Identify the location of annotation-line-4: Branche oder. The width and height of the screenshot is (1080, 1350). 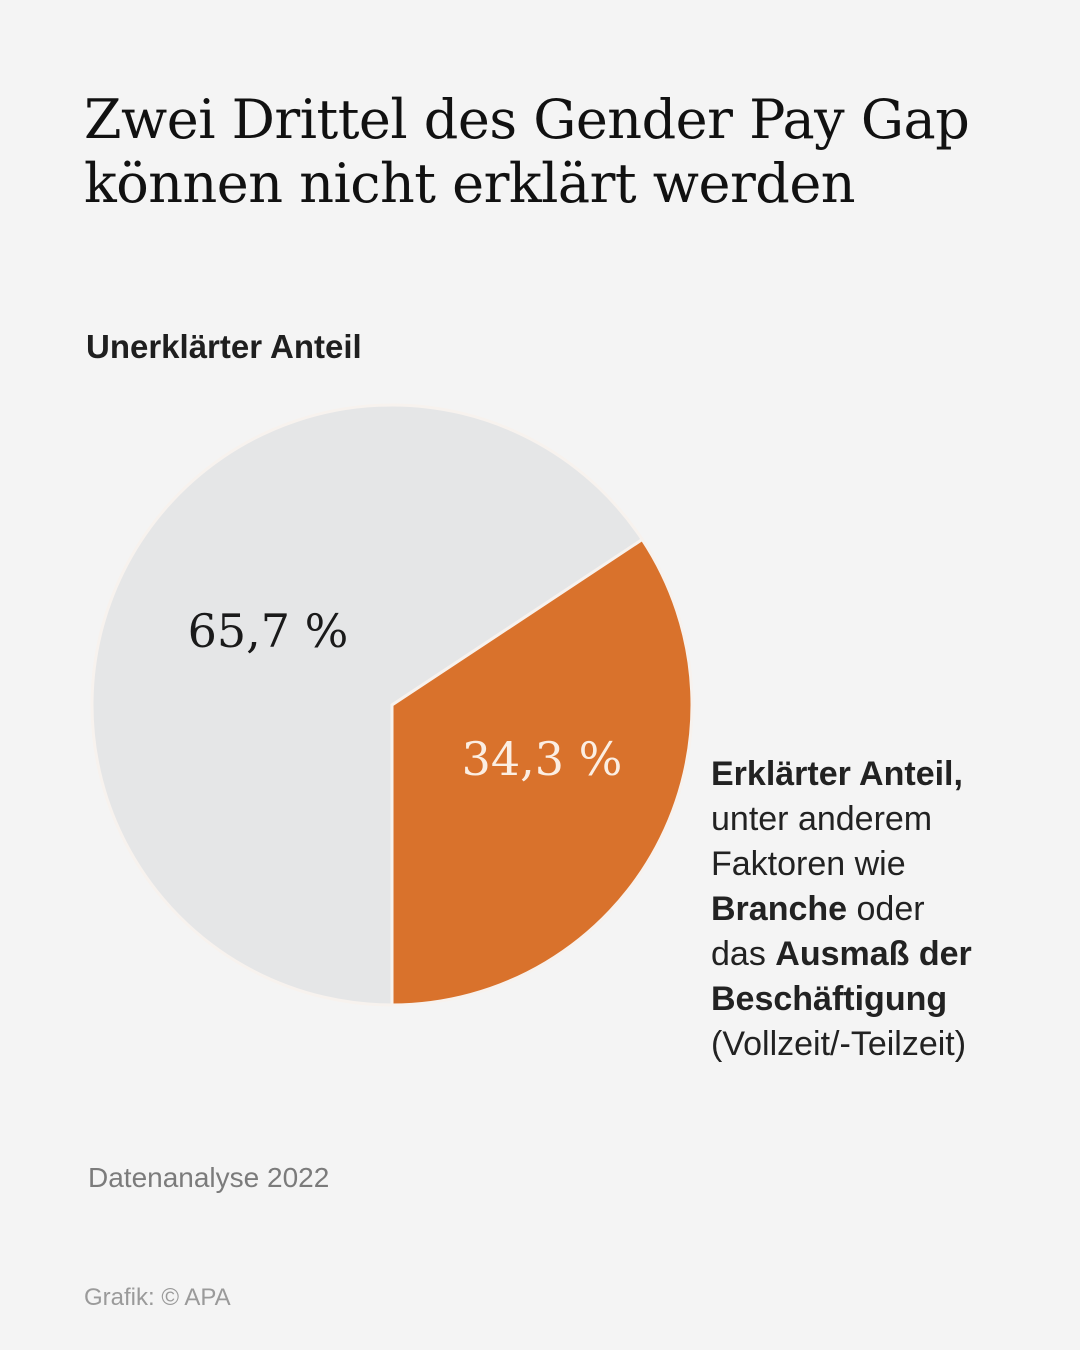
(841, 909).